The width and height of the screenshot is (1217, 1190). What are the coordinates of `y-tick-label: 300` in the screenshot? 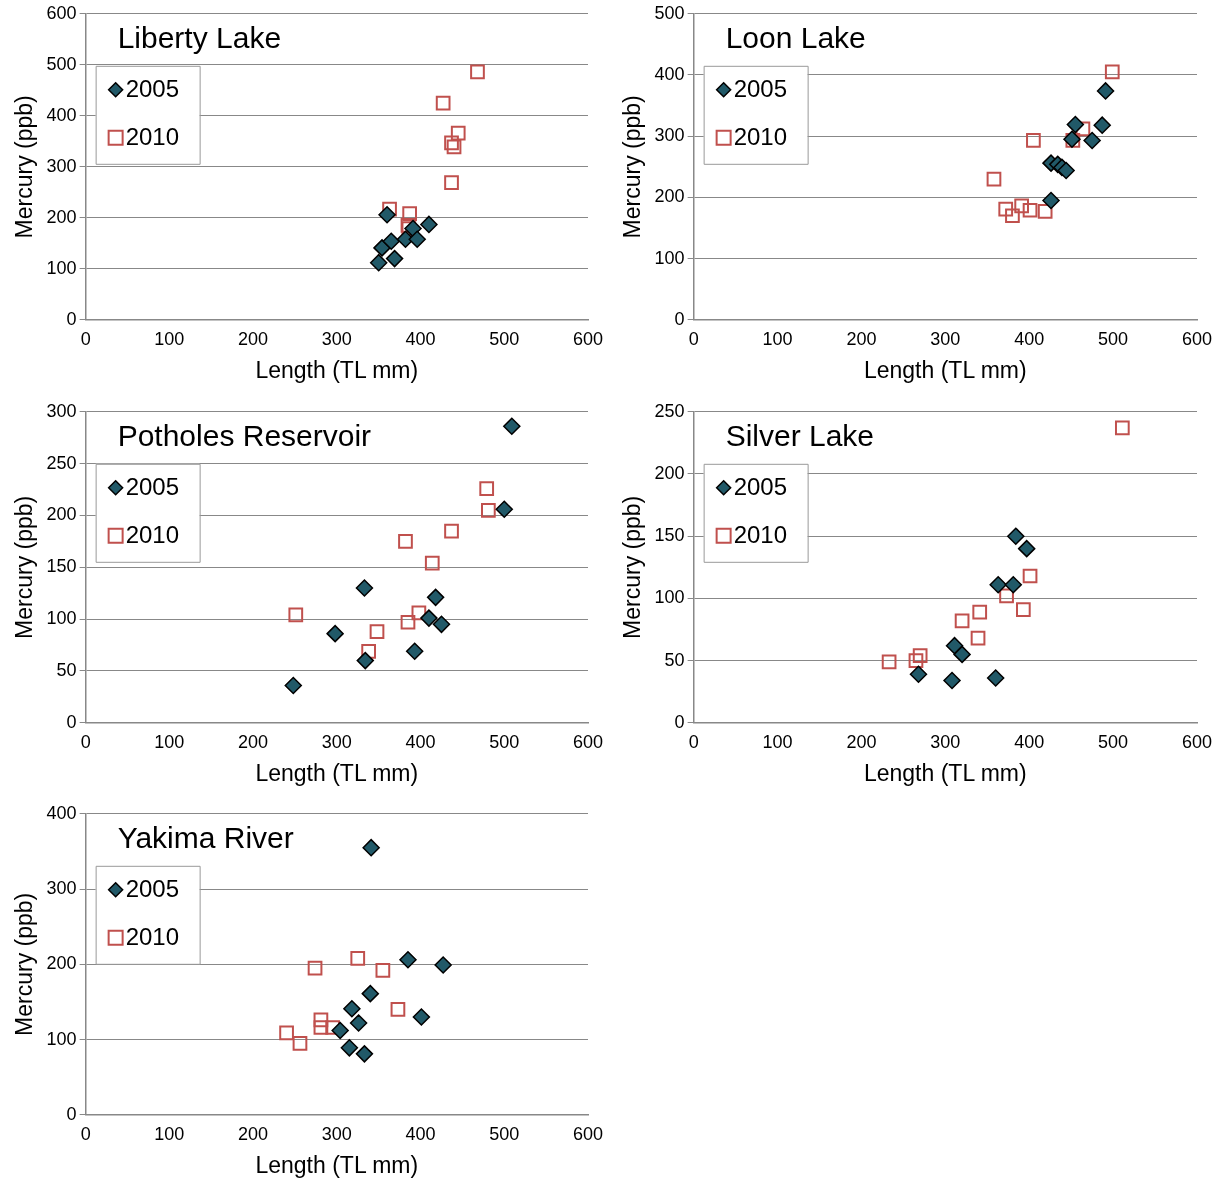 It's located at (61, 888).